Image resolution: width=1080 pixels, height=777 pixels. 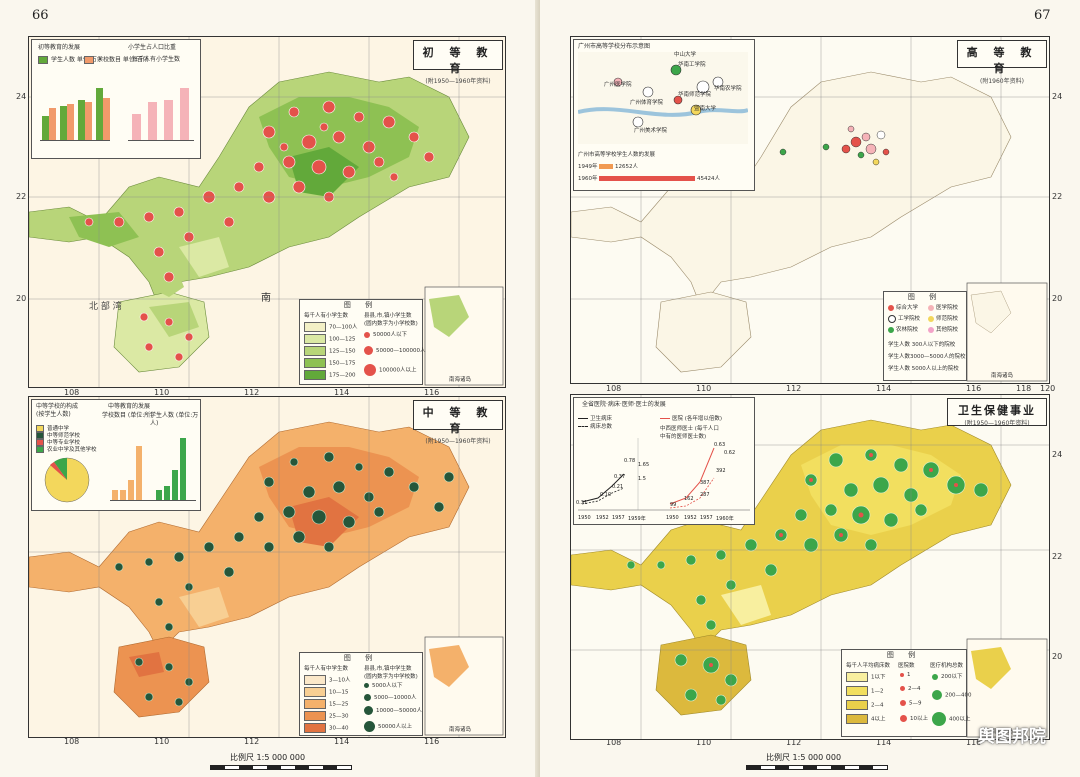 I want to click on chart-value: 1.65, so click(x=644, y=465).